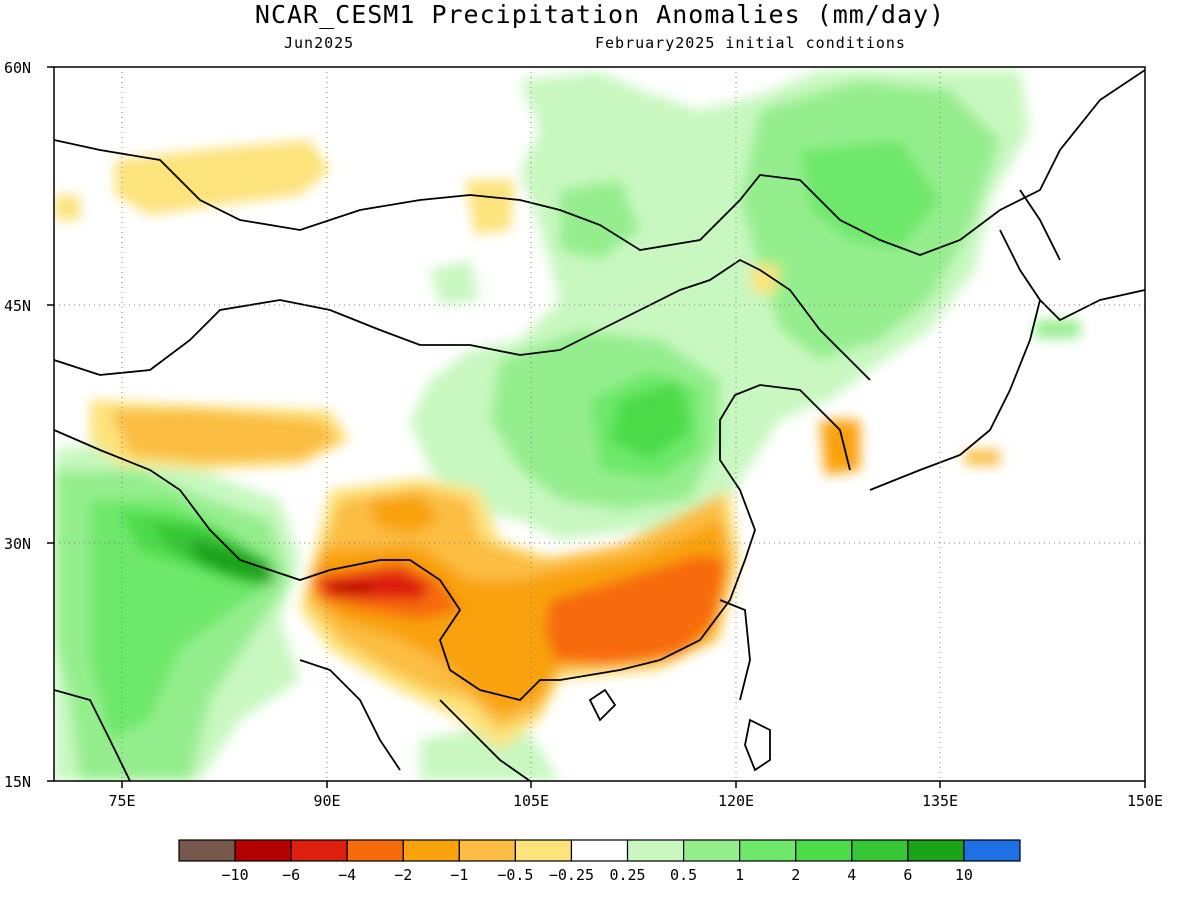  I want to click on longitude-labels: 75E 90E 105E 120E 135E 150E, so click(635, 801).